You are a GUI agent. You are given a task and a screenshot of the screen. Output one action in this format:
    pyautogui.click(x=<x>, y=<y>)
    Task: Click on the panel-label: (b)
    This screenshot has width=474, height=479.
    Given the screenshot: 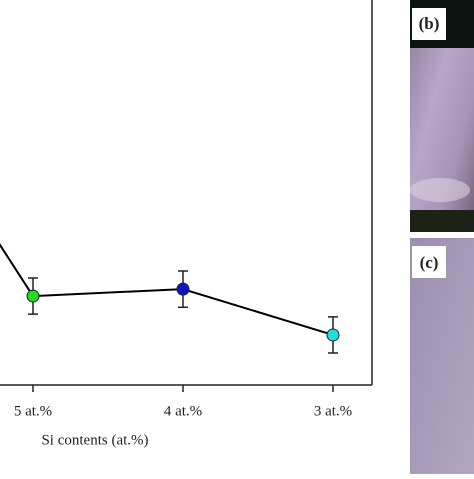 What is the action you would take?
    pyautogui.click(x=429, y=23)
    